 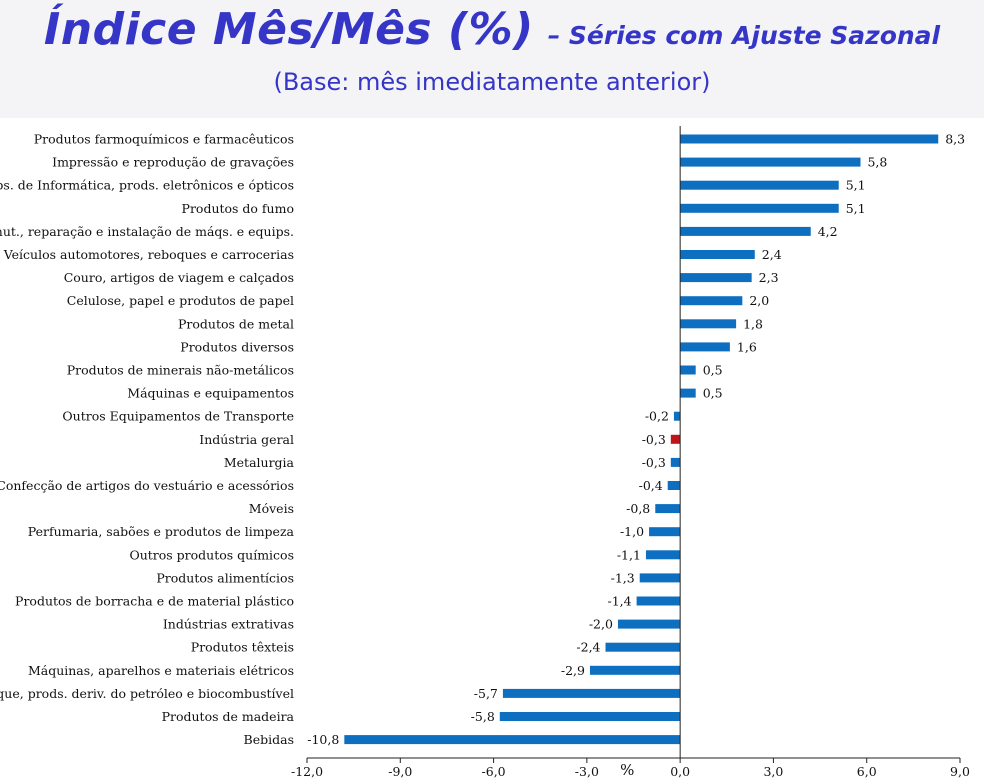 What do you see at coordinates (753, 323) in the screenshot?
I see `value-label-8: 1,8` at bounding box center [753, 323].